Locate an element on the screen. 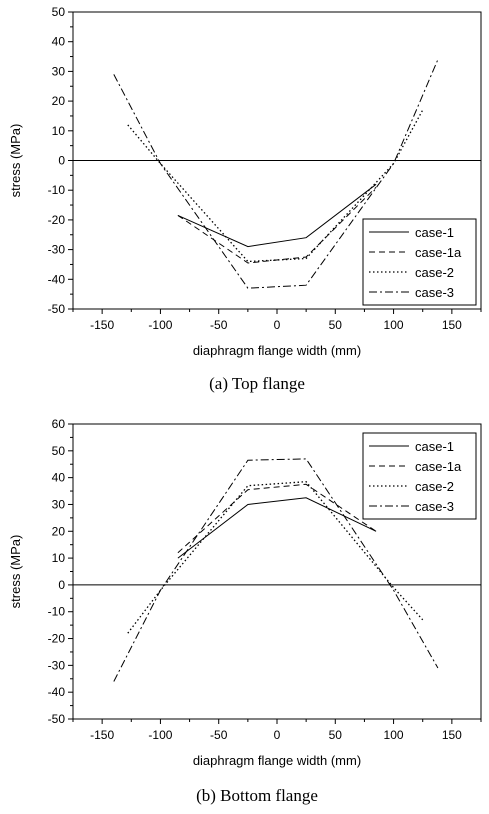  figure-caption: (b) Bottom flange is located at coordinates (257, 795).